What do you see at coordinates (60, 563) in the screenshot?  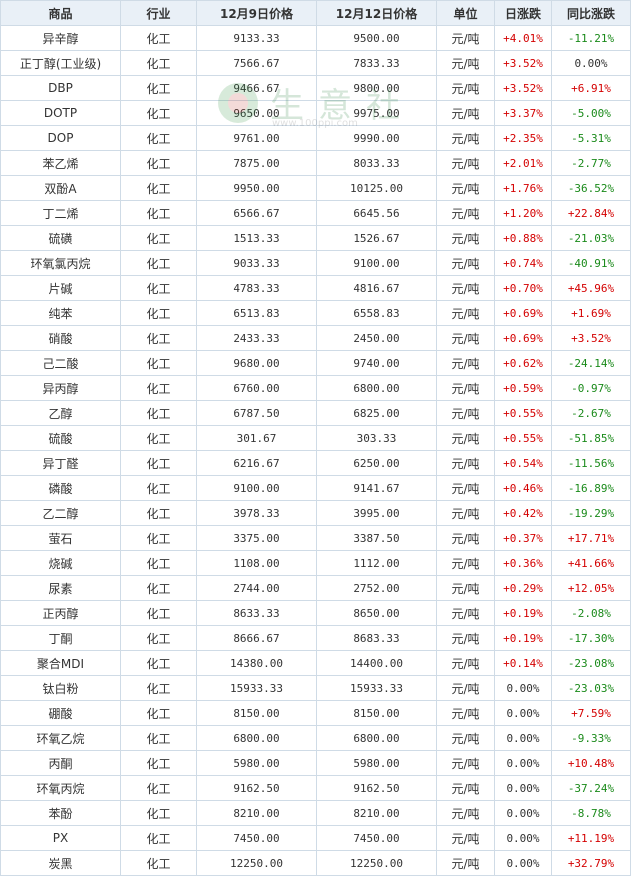 I see `product-name-cell: 烧碱` at bounding box center [60, 563].